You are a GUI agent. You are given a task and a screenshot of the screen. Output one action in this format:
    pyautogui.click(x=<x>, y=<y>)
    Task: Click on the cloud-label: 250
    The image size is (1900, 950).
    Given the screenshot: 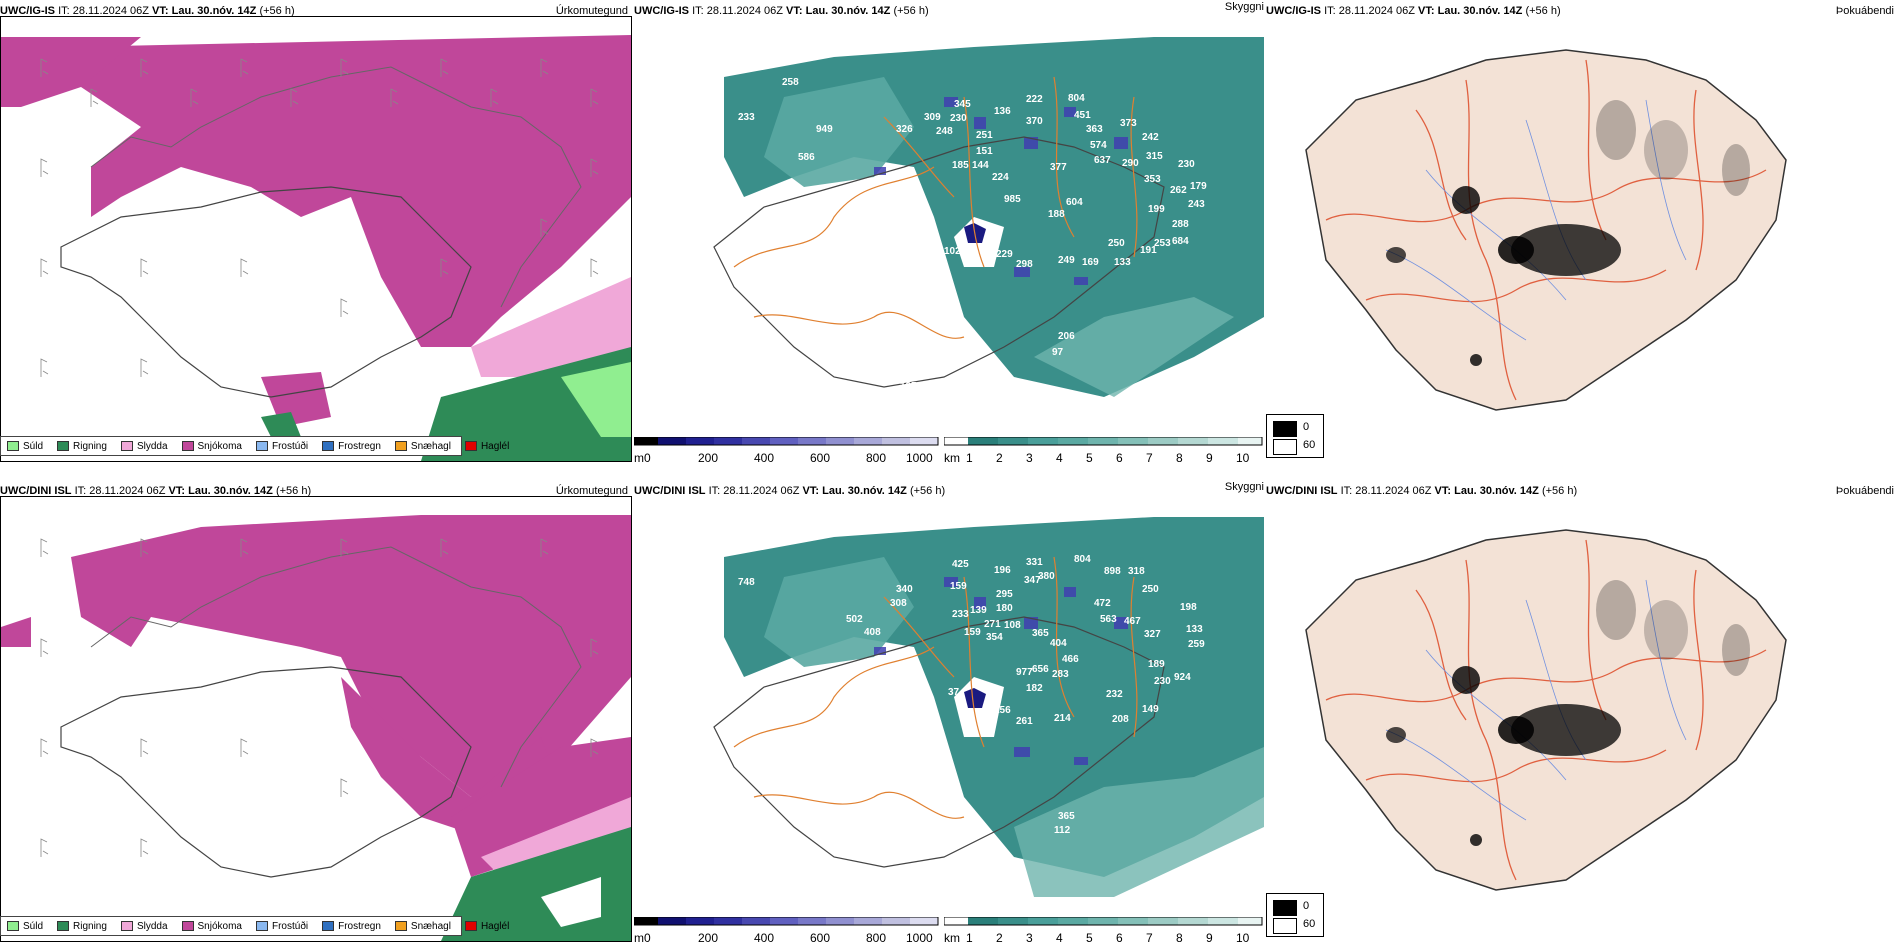 What is the action you would take?
    pyautogui.click(x=1150, y=589)
    